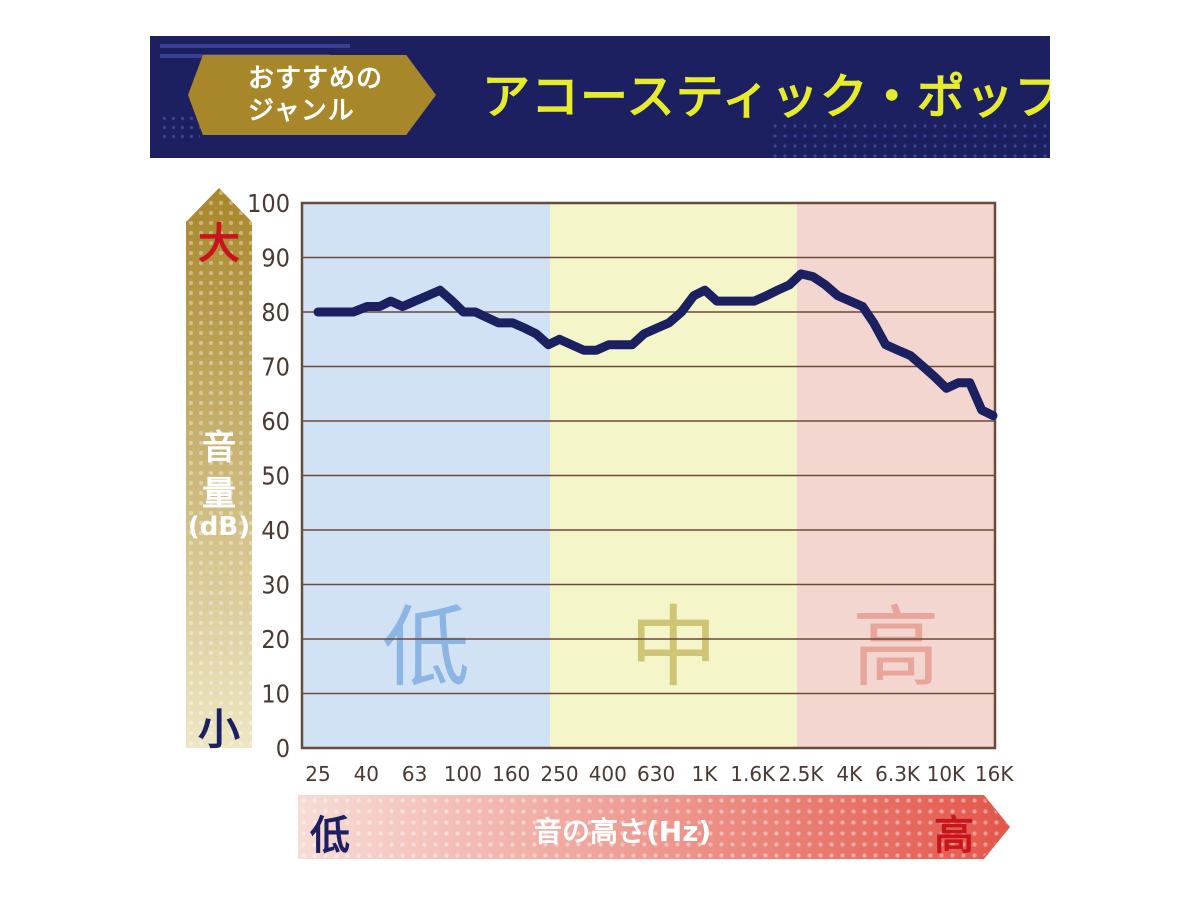 This screenshot has height=900, width=1200. What do you see at coordinates (753, 774) in the screenshot?
I see `x-tick-label: 1.6K` at bounding box center [753, 774].